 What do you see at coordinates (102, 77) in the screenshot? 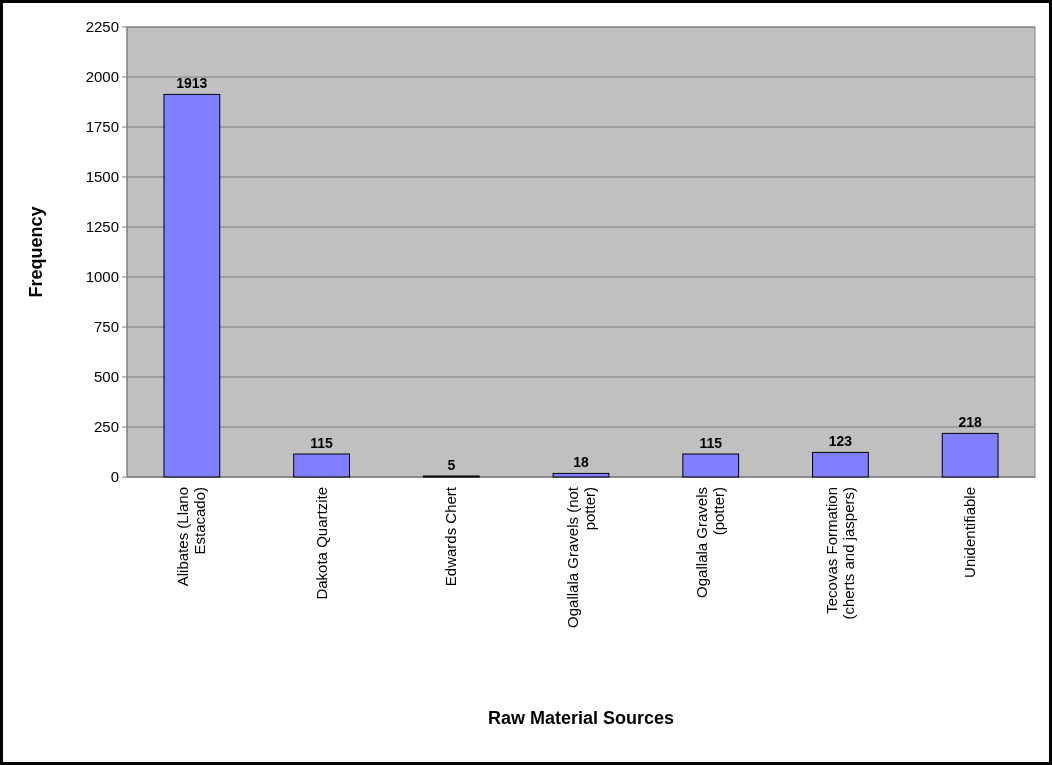
I see `y-tick-label: 2000` at bounding box center [102, 77].